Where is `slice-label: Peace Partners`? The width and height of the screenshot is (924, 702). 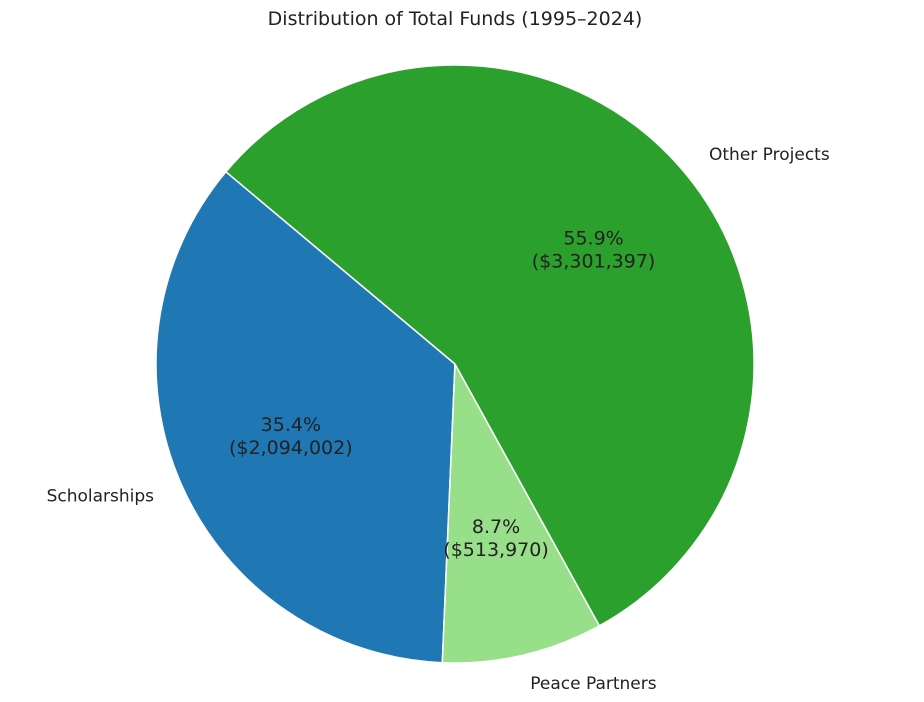 slice-label: Peace Partners is located at coordinates (593, 684).